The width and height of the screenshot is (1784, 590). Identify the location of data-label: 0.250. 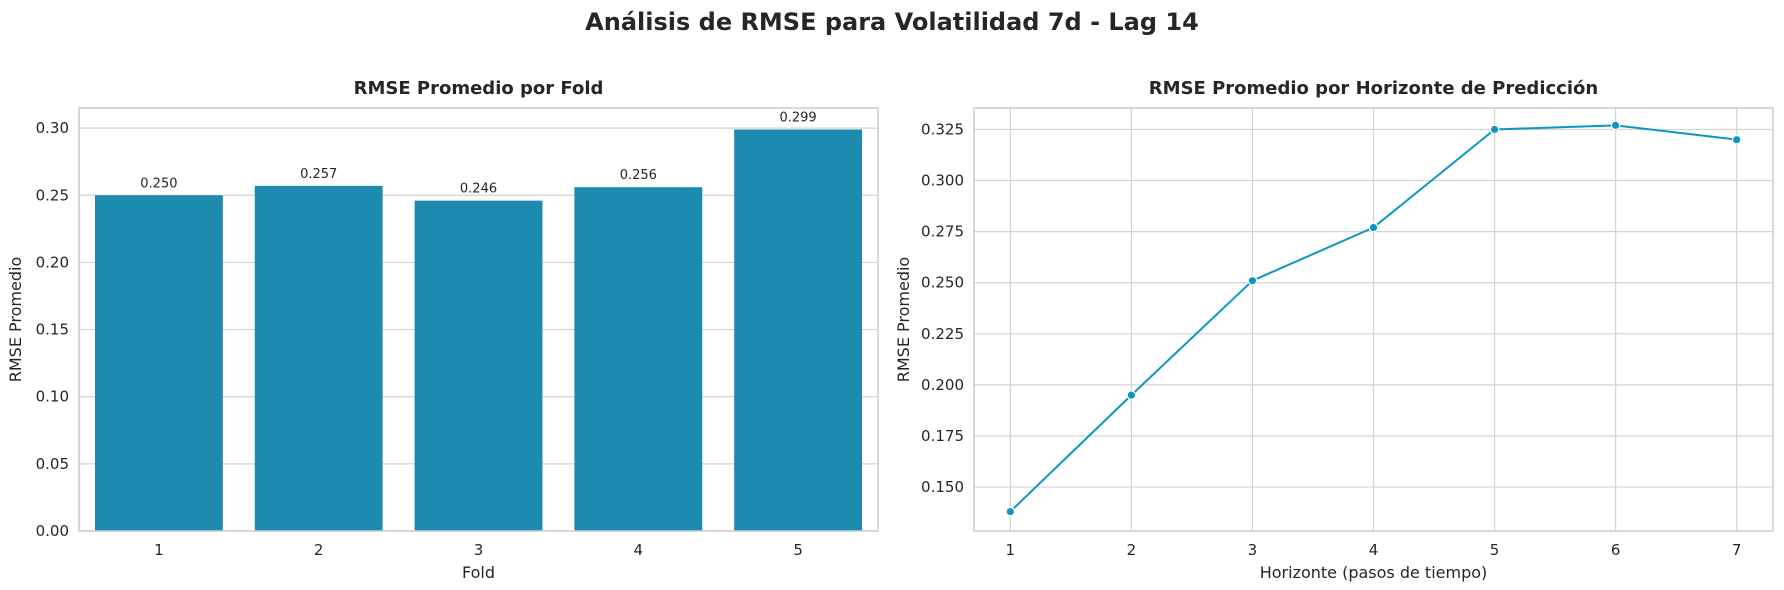
(158, 183).